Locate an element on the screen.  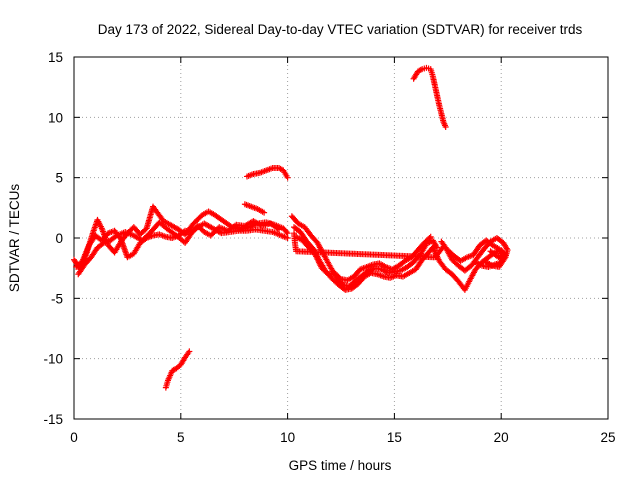
y-tick-label: -5 is located at coordinates (57, 298).